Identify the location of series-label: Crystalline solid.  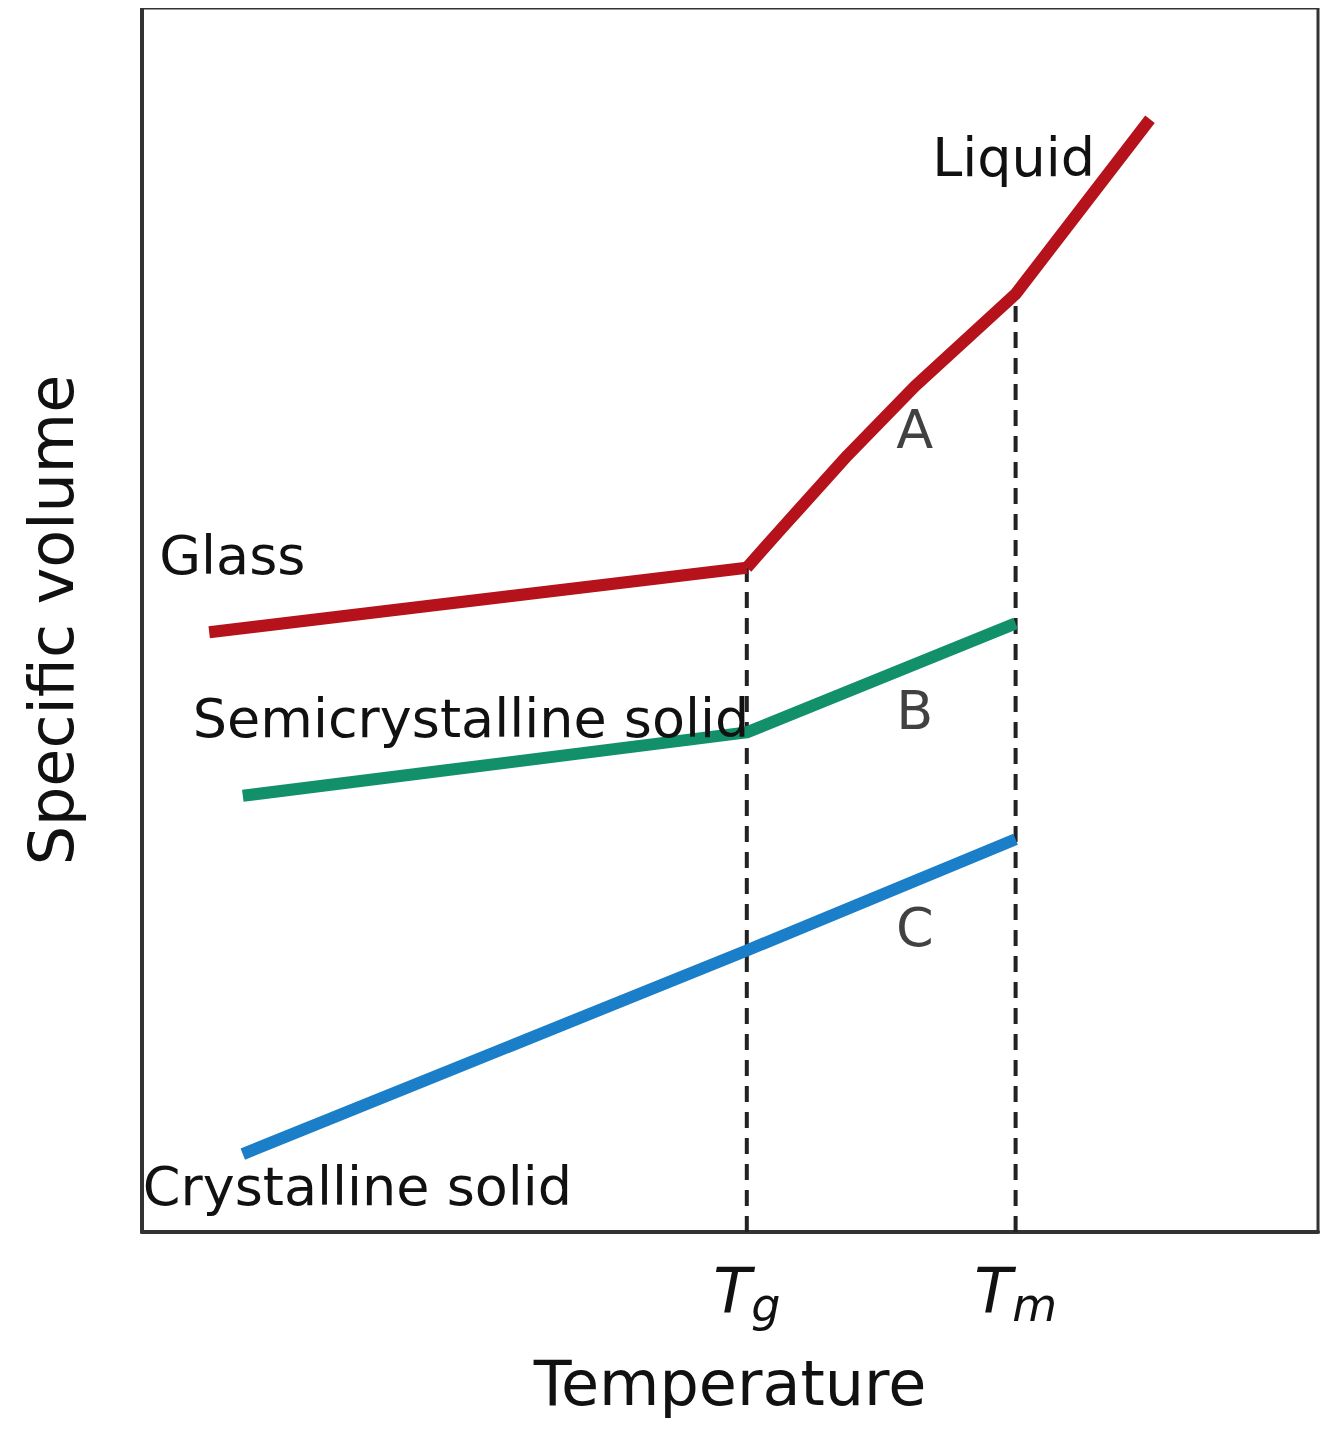
(357, 1186).